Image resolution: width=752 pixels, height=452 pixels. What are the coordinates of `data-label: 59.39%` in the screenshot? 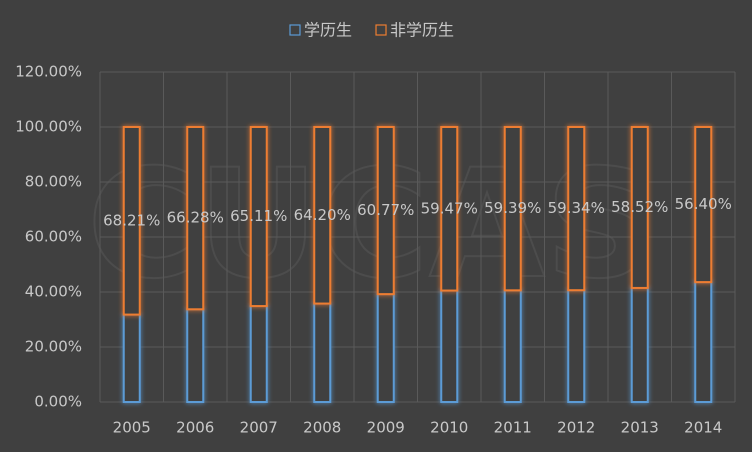 It's located at (512, 208).